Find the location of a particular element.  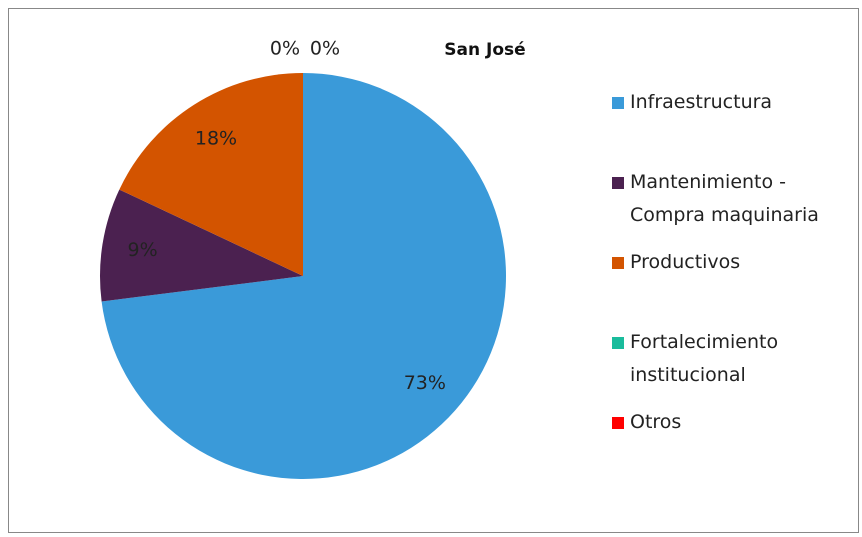

legend-label: Mantenimiento - Compra maquinaria is located at coordinates (724, 198).